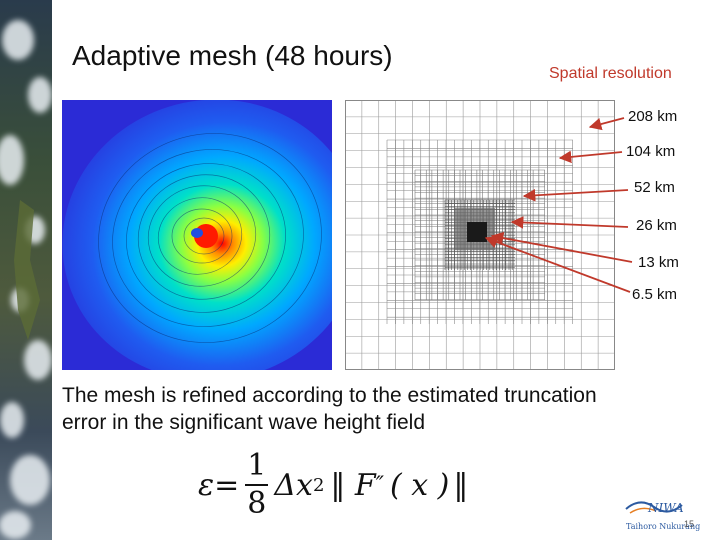  I want to click on svg-text: Taihoro Nukurangi, so click(663, 526).